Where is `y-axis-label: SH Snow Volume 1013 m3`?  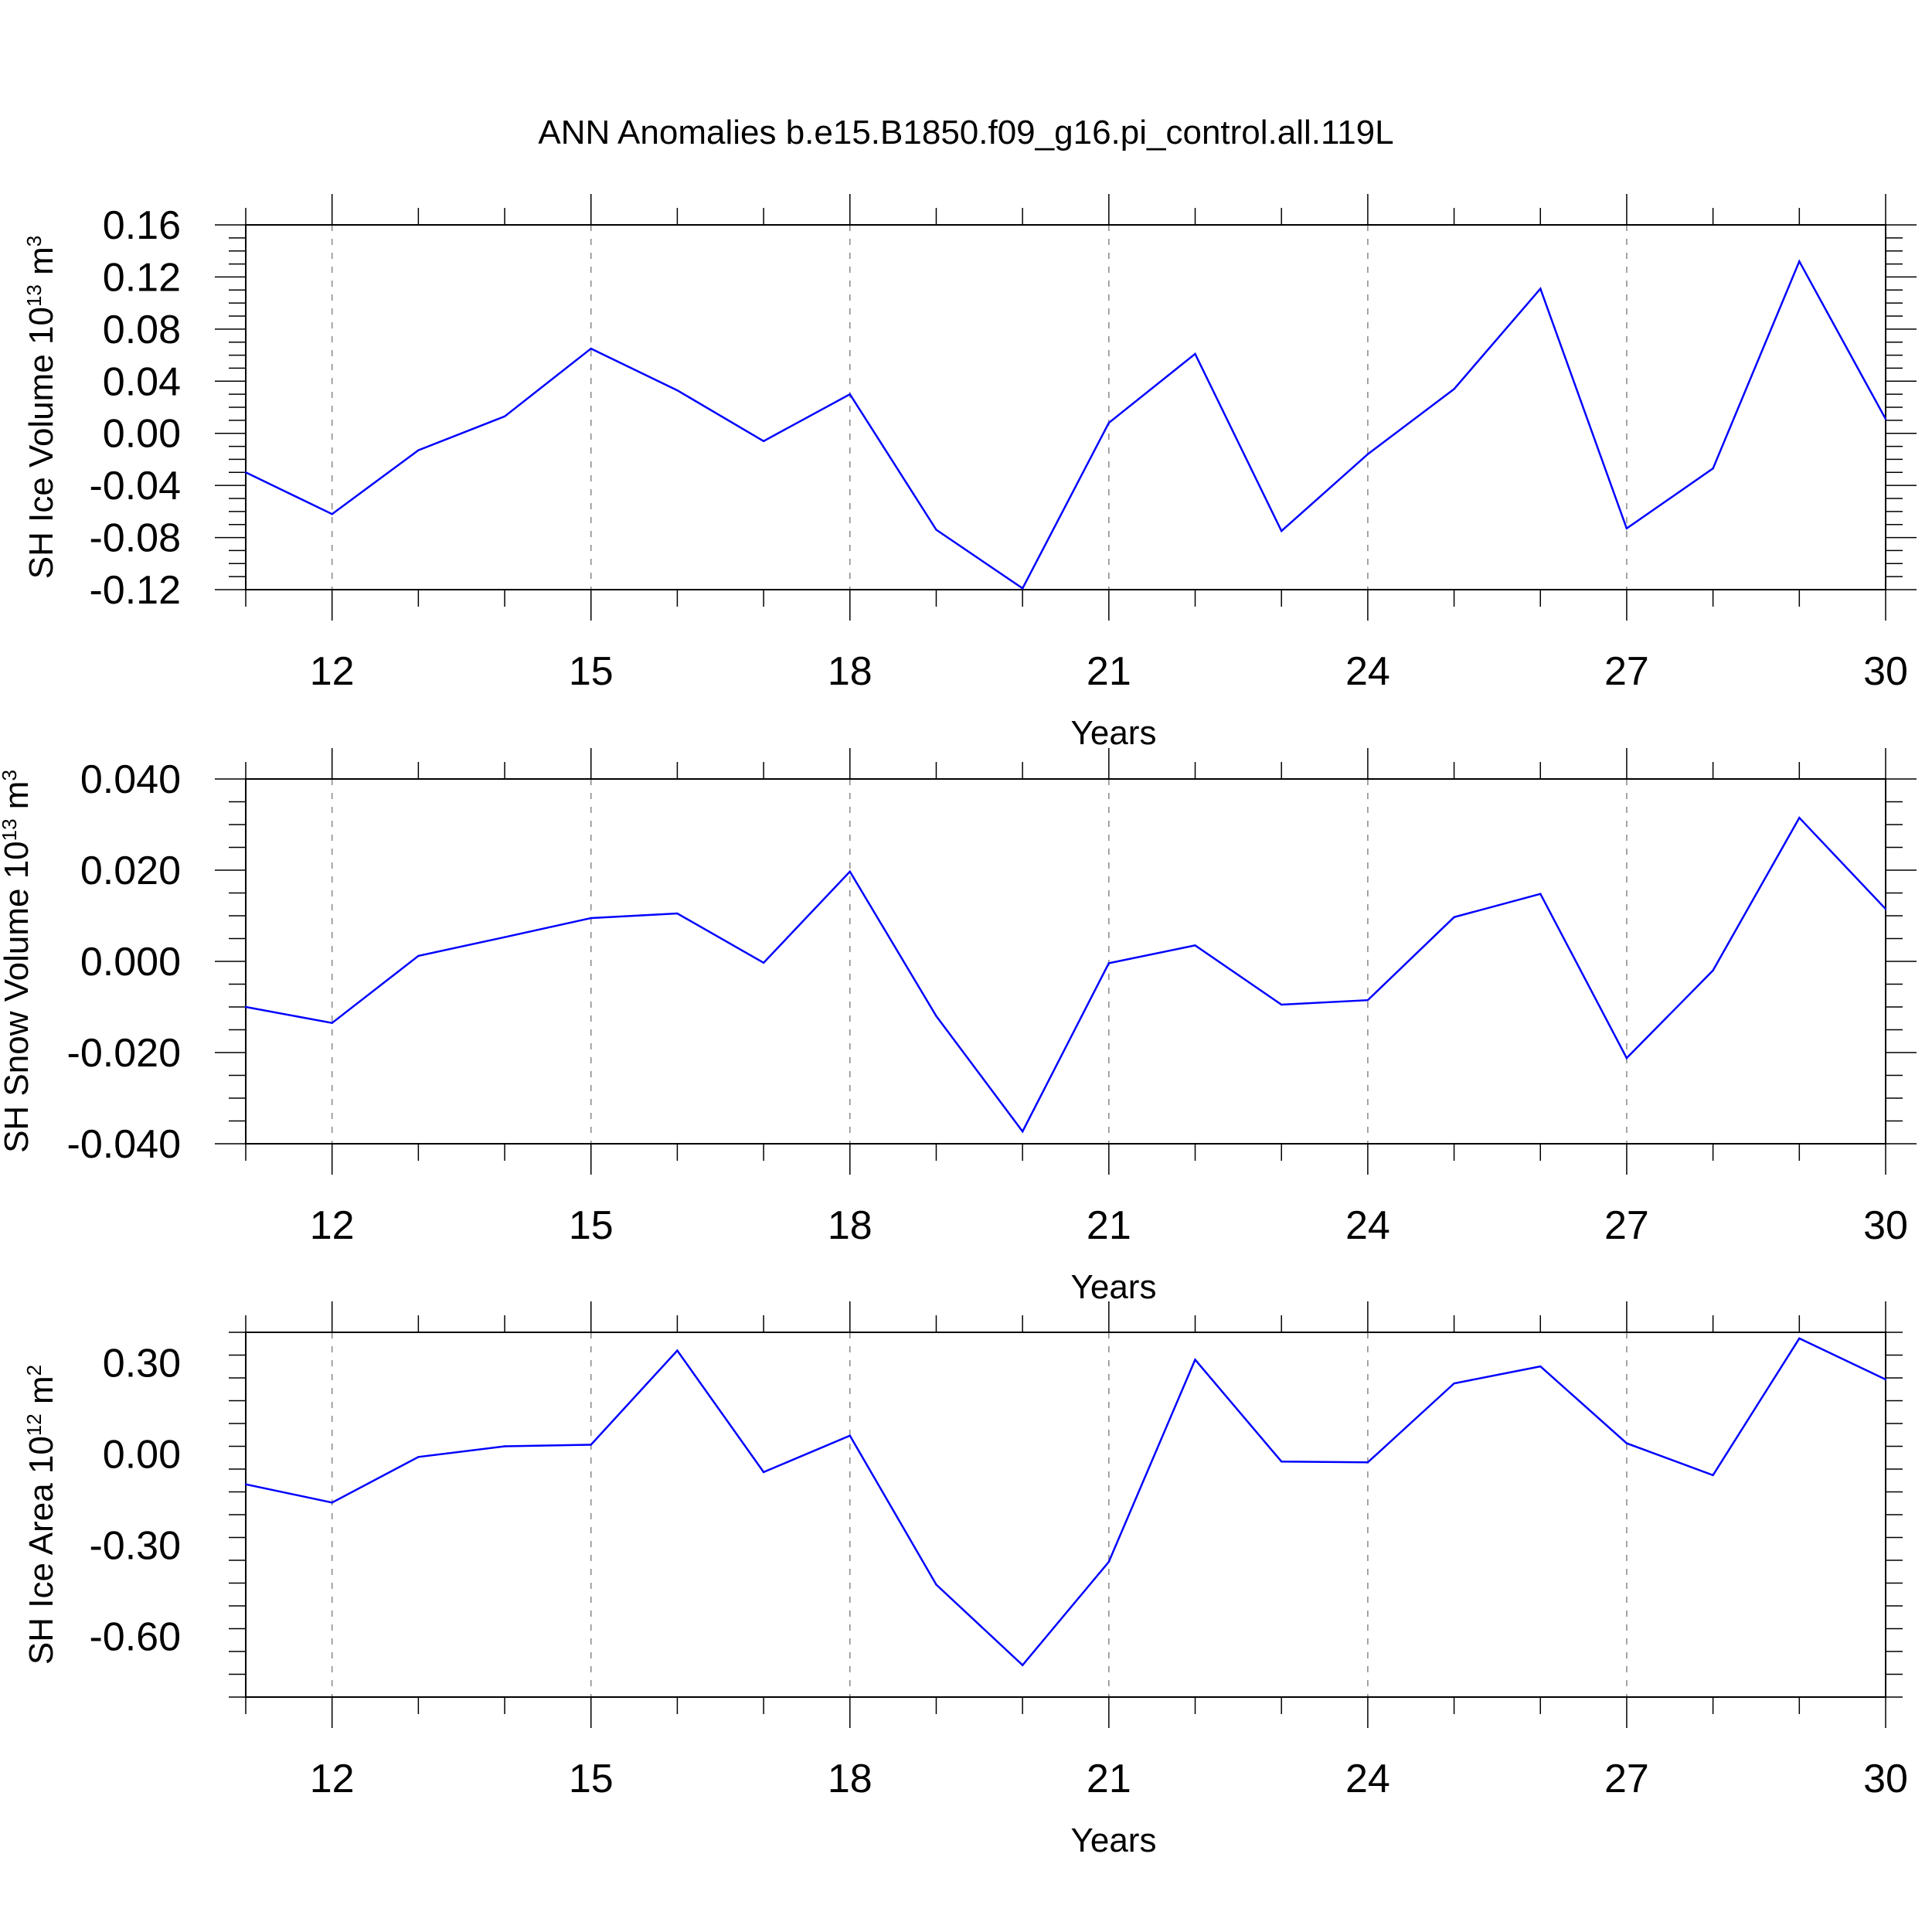 y-axis-label: SH Snow Volume 1013 m3 is located at coordinates (18, 962).